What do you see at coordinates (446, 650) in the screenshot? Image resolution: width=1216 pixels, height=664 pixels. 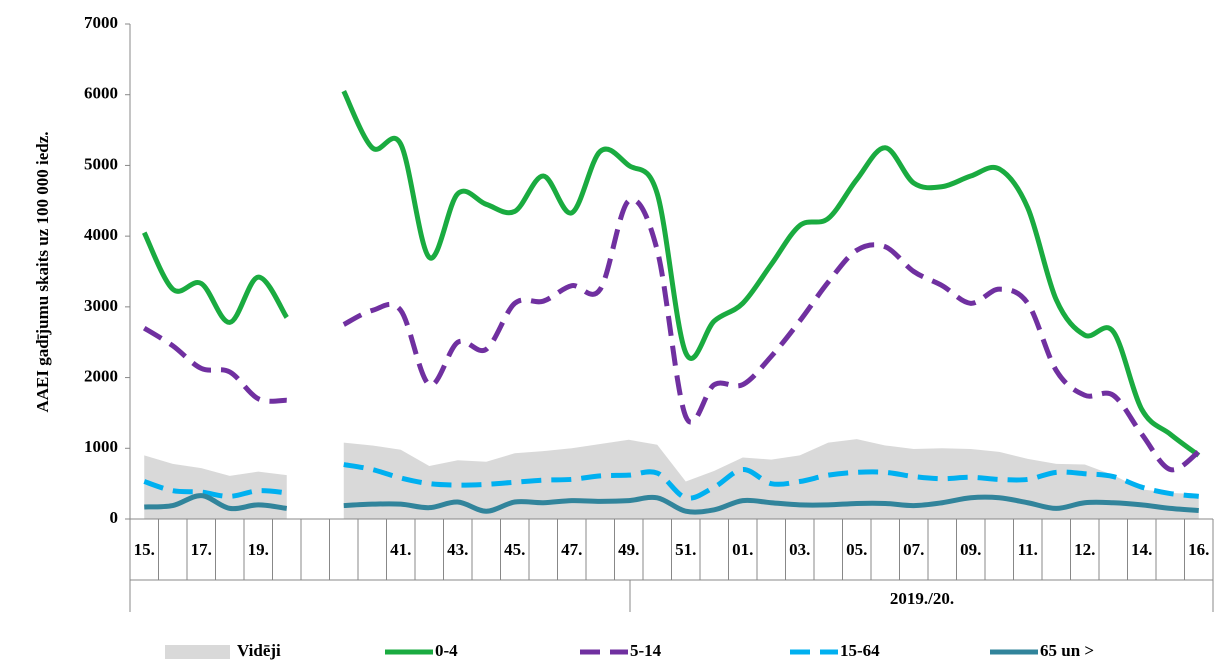 I see `legend-label: 0-4` at bounding box center [446, 650].